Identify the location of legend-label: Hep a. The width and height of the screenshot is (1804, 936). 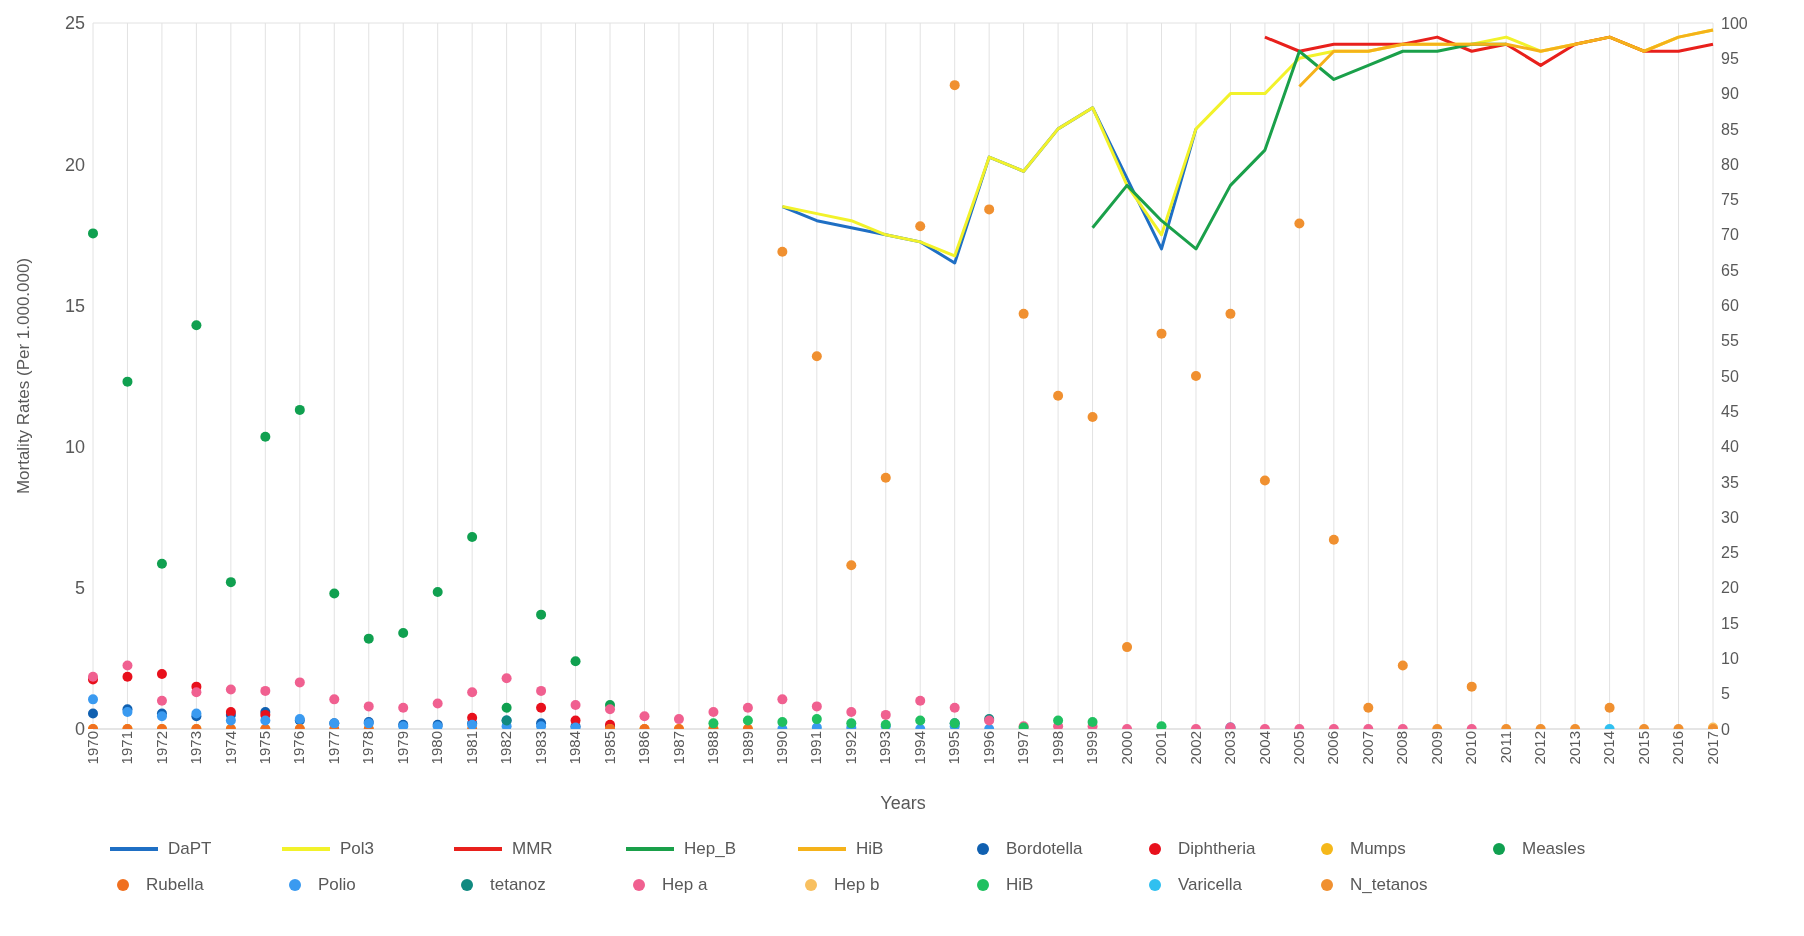
(685, 885).